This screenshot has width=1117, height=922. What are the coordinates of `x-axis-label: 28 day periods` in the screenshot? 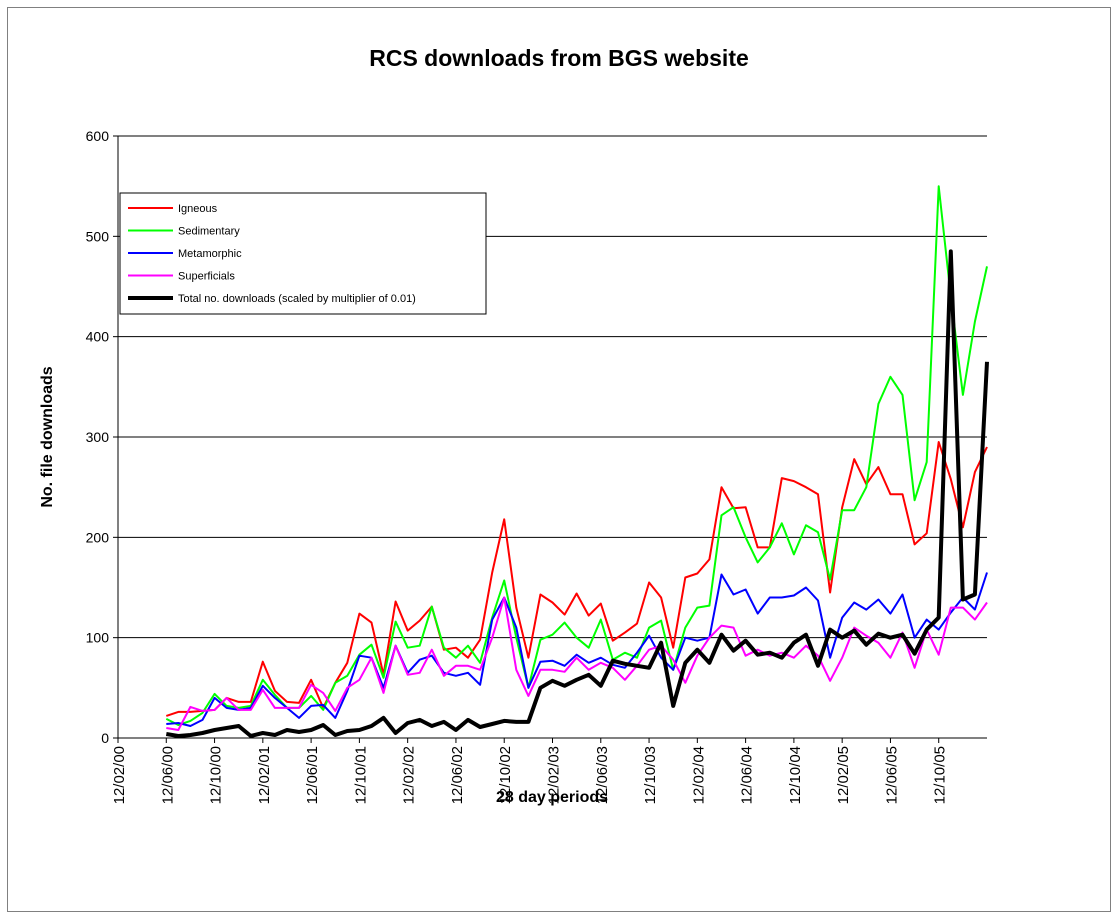 It's located at (552, 797).